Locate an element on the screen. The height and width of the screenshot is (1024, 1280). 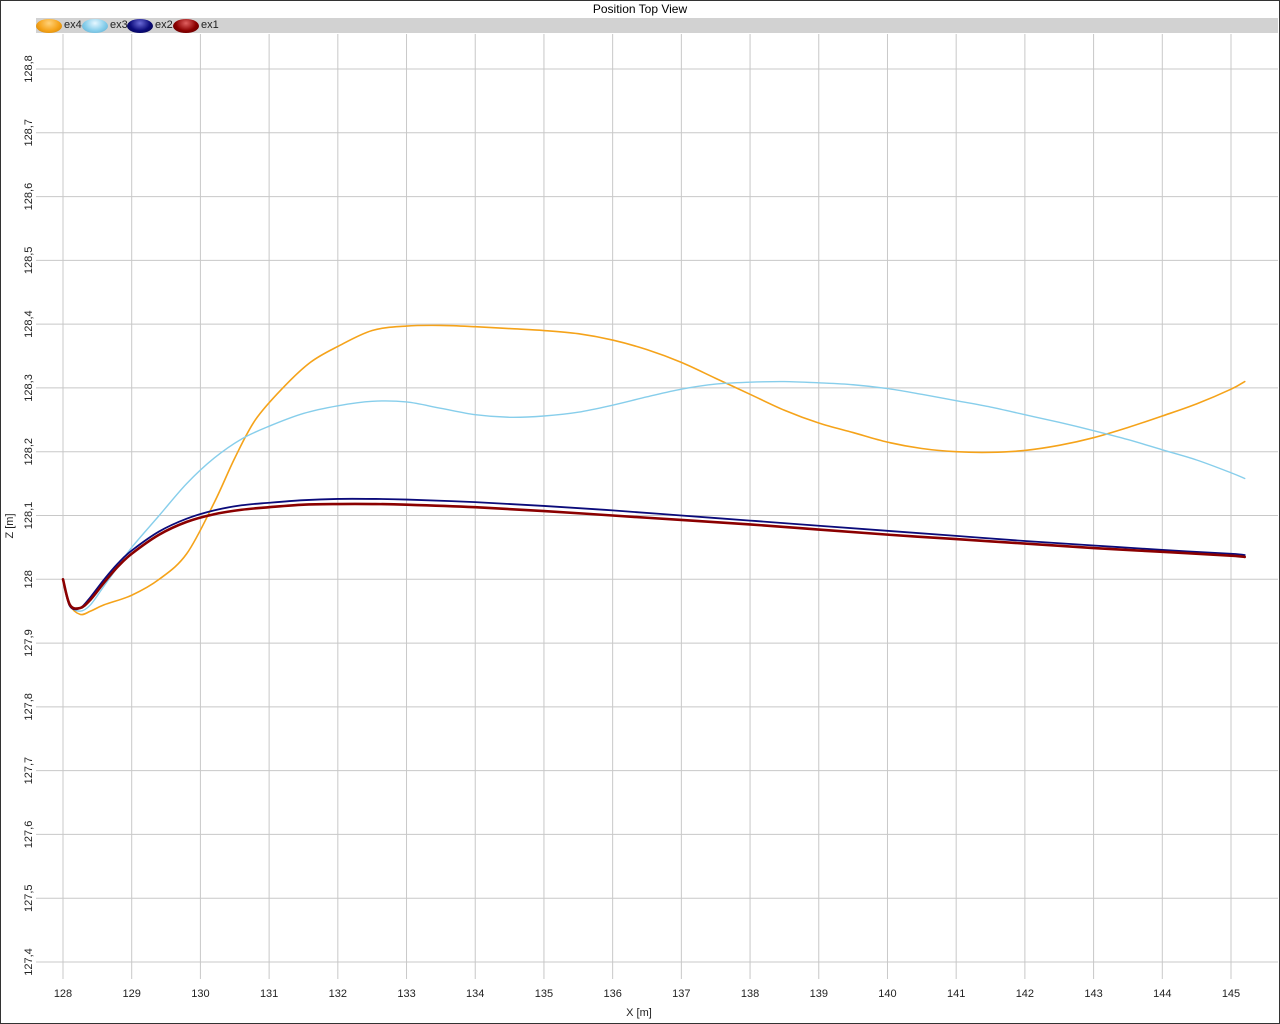
y-tick-label: 128,3 is located at coordinates (29, 388).